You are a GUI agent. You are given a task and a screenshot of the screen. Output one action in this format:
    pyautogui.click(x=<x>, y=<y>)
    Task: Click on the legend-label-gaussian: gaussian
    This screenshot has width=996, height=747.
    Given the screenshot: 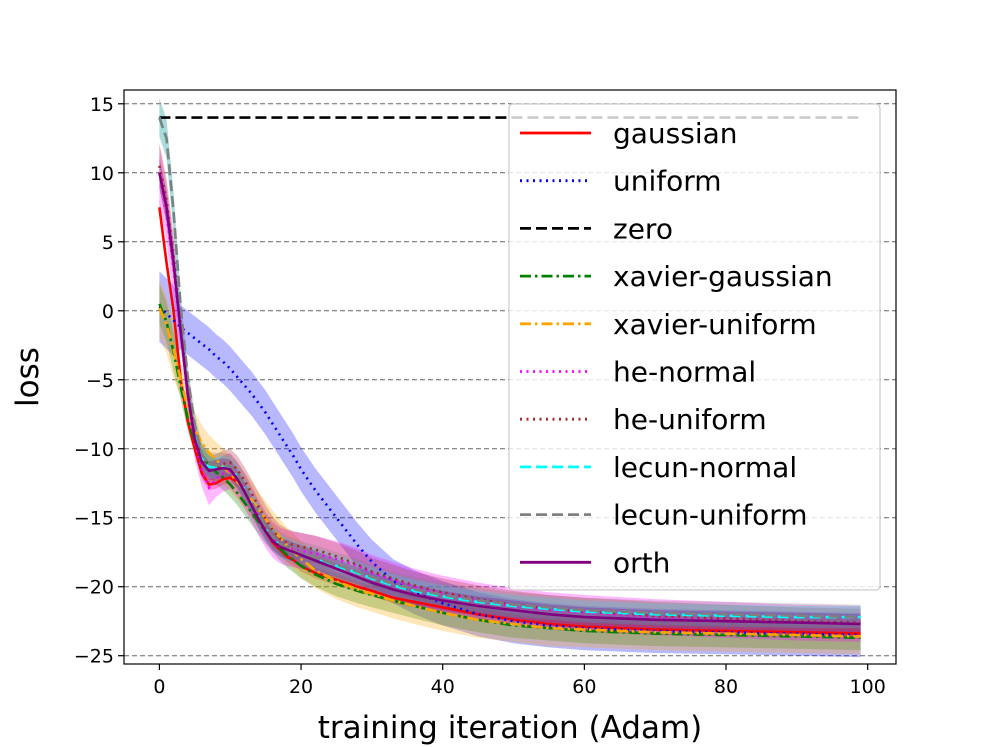 What is the action you would take?
    pyautogui.click(x=675, y=133)
    